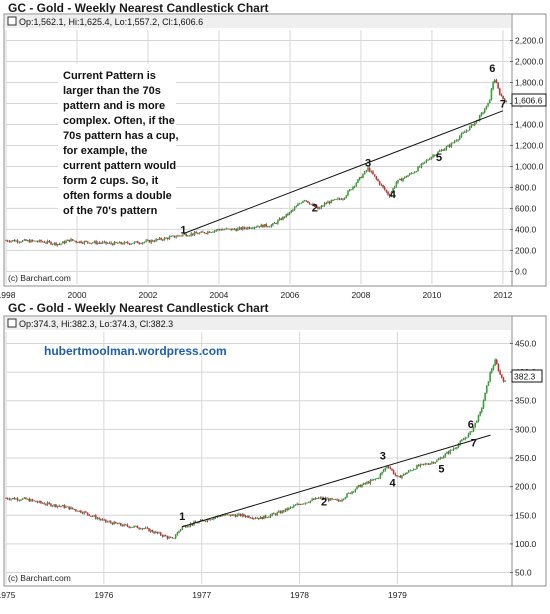 This screenshot has width=550, height=614. Describe the element at coordinates (526, 458) in the screenshot. I see `bot-y-tick-label: 250.0` at that location.